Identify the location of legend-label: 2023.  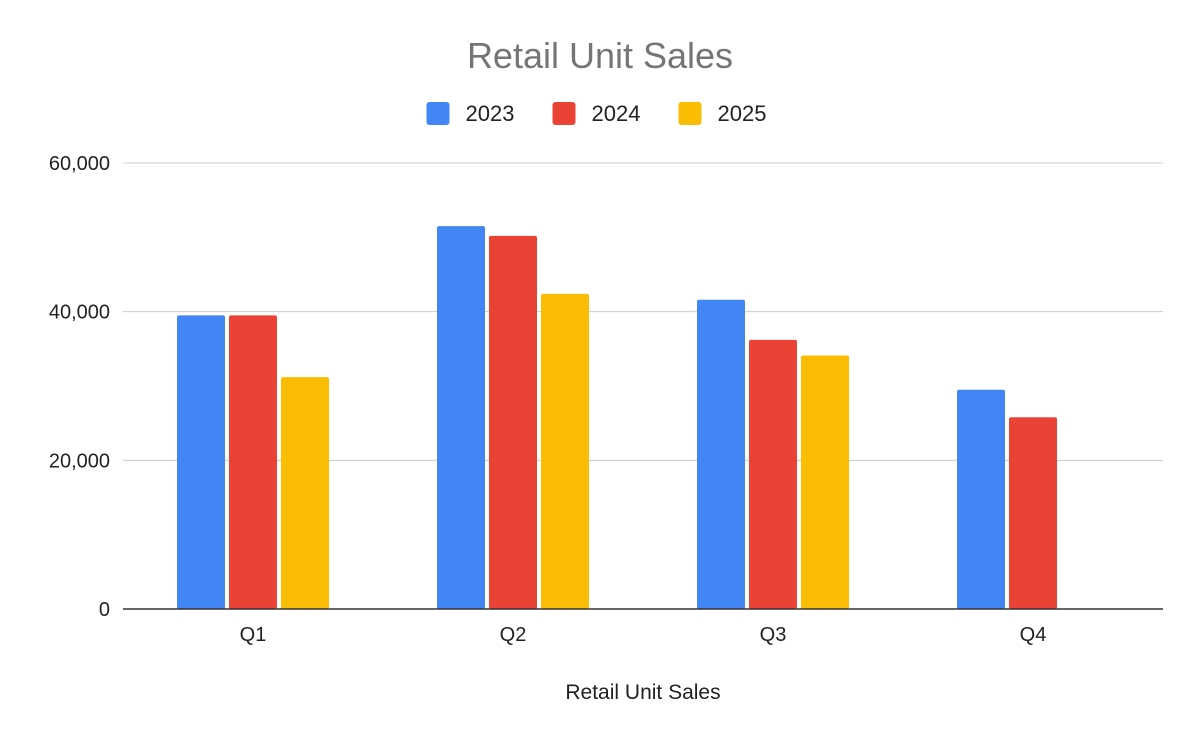
(490, 113).